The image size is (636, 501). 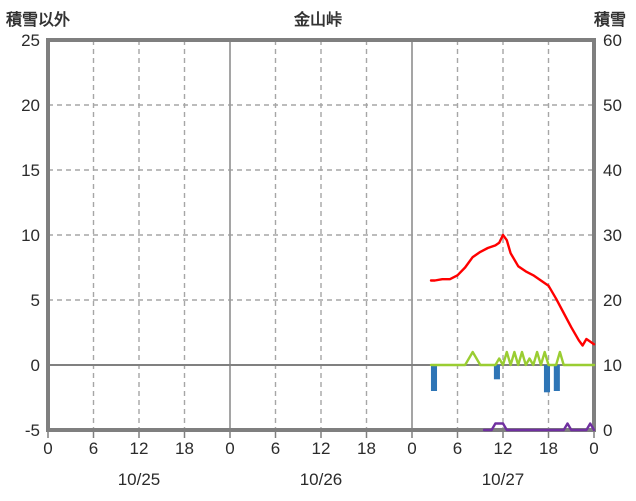 I want to click on yellowgreen-line, so click(x=512, y=358).